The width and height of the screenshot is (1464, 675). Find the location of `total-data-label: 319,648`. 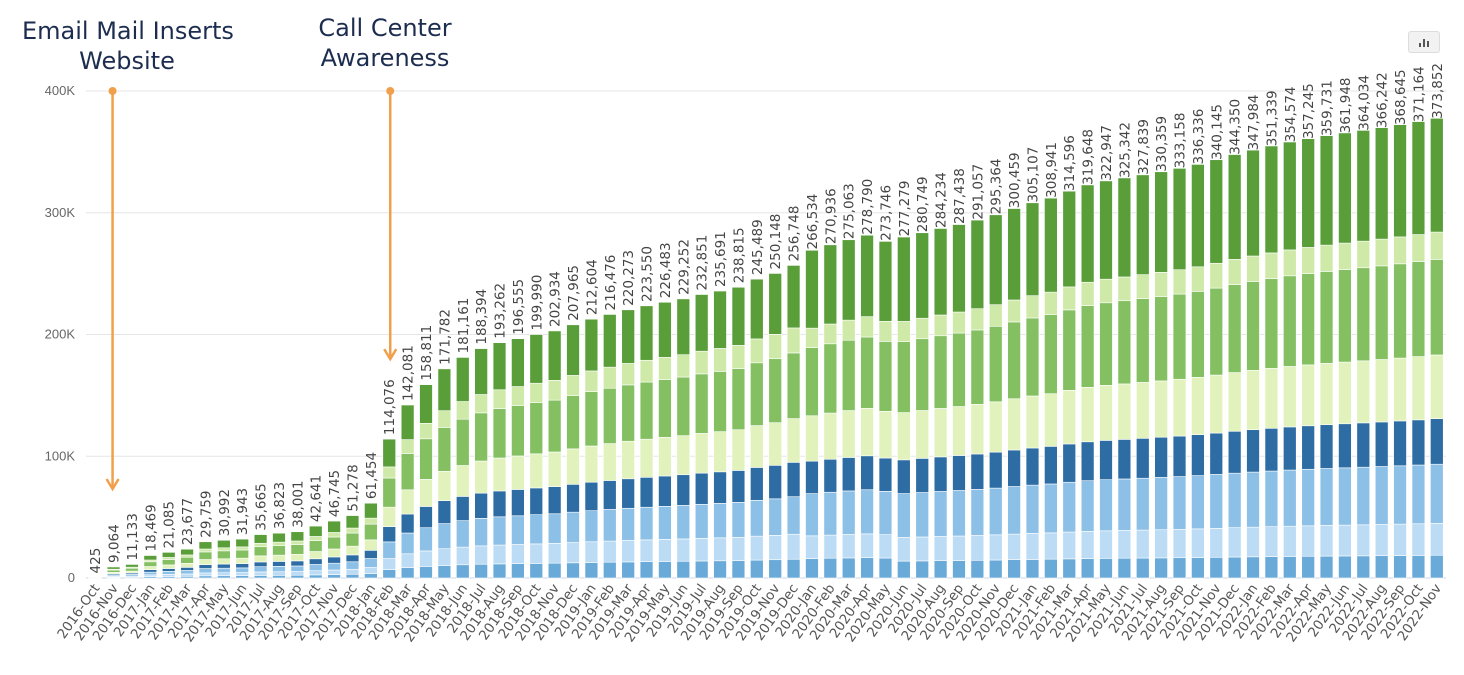

total-data-label: 319,648 is located at coordinates (1089, 157).